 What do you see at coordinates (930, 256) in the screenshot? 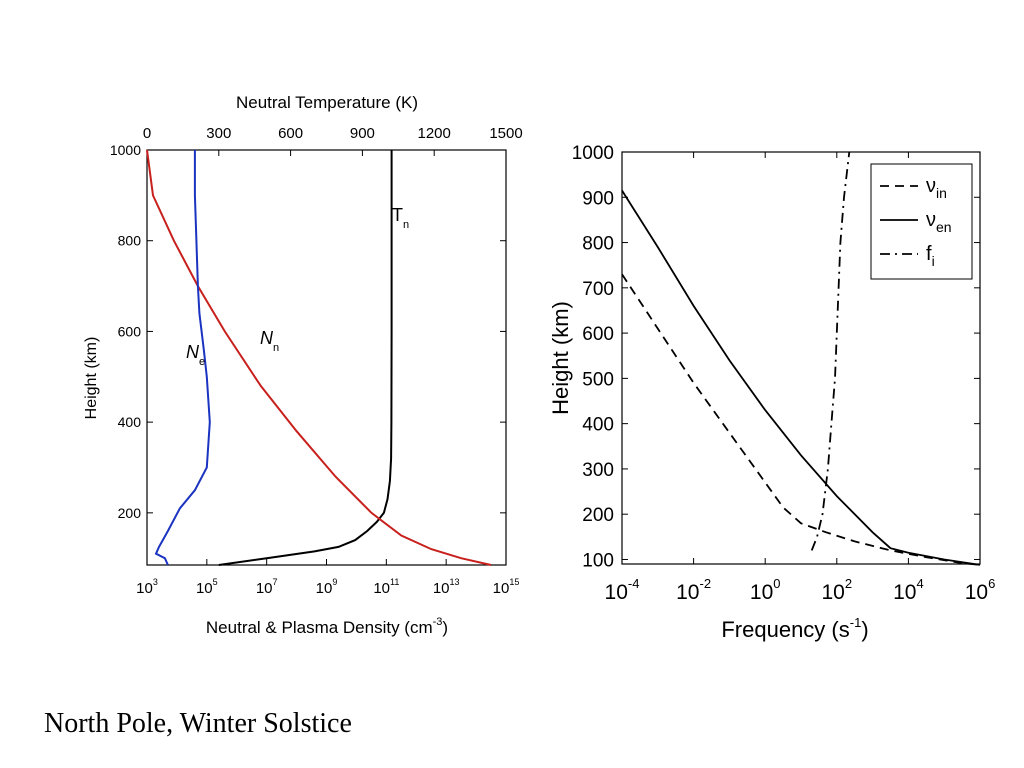
I see `legend-label-i: fi` at bounding box center [930, 256].